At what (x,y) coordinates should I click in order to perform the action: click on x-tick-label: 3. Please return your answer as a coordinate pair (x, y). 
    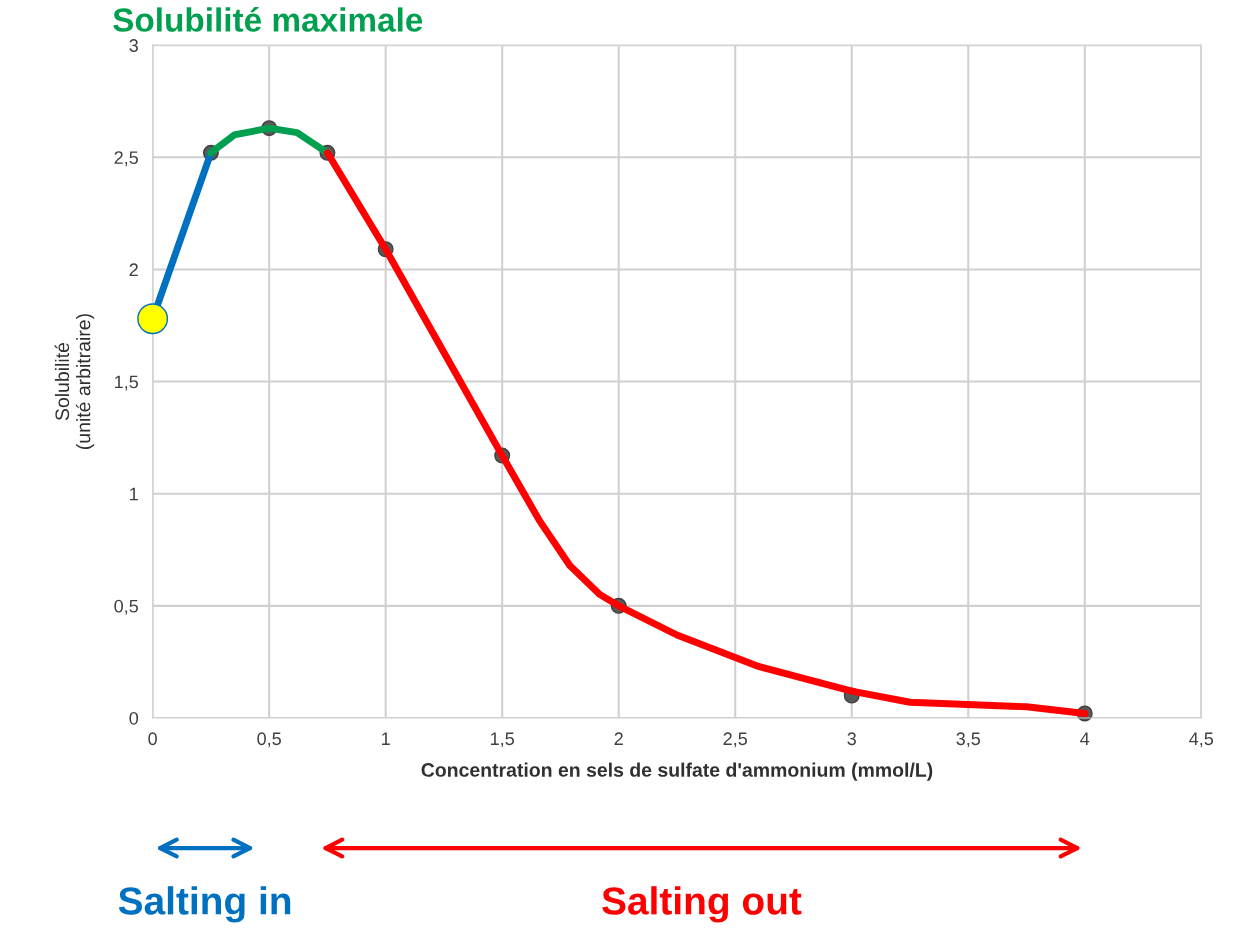
    Looking at the image, I should click on (851, 739).